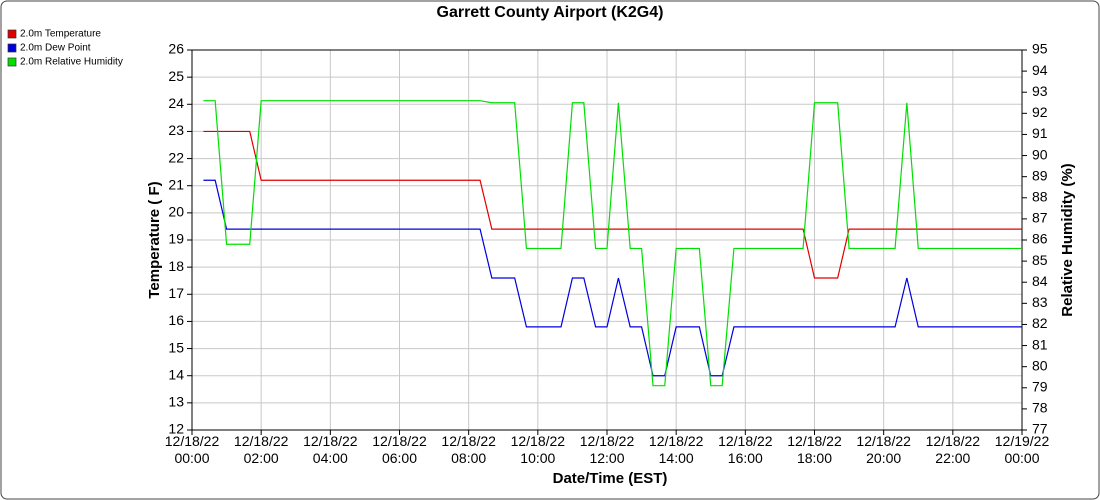  Describe the element at coordinates (814, 449) in the screenshot. I see `x-tick-label: 12/18/22 18:00` at that location.